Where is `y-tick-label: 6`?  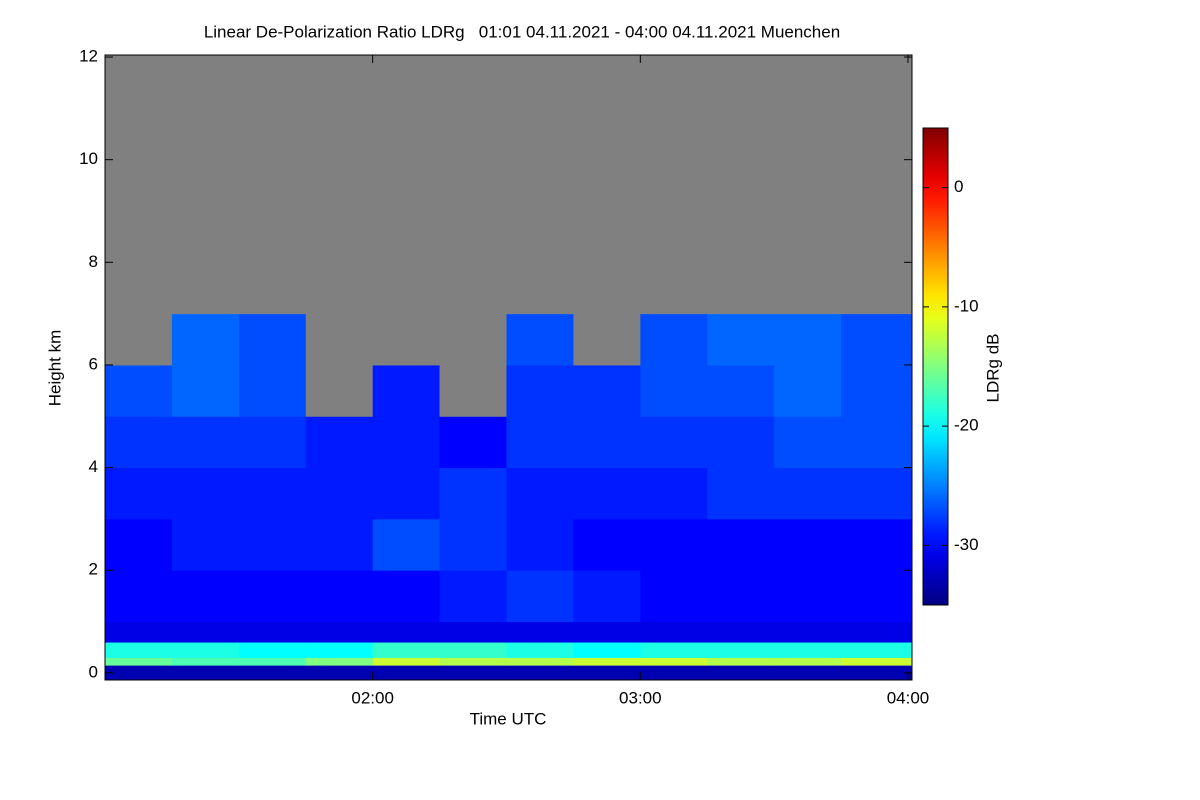
y-tick-label: 6 is located at coordinates (93, 363).